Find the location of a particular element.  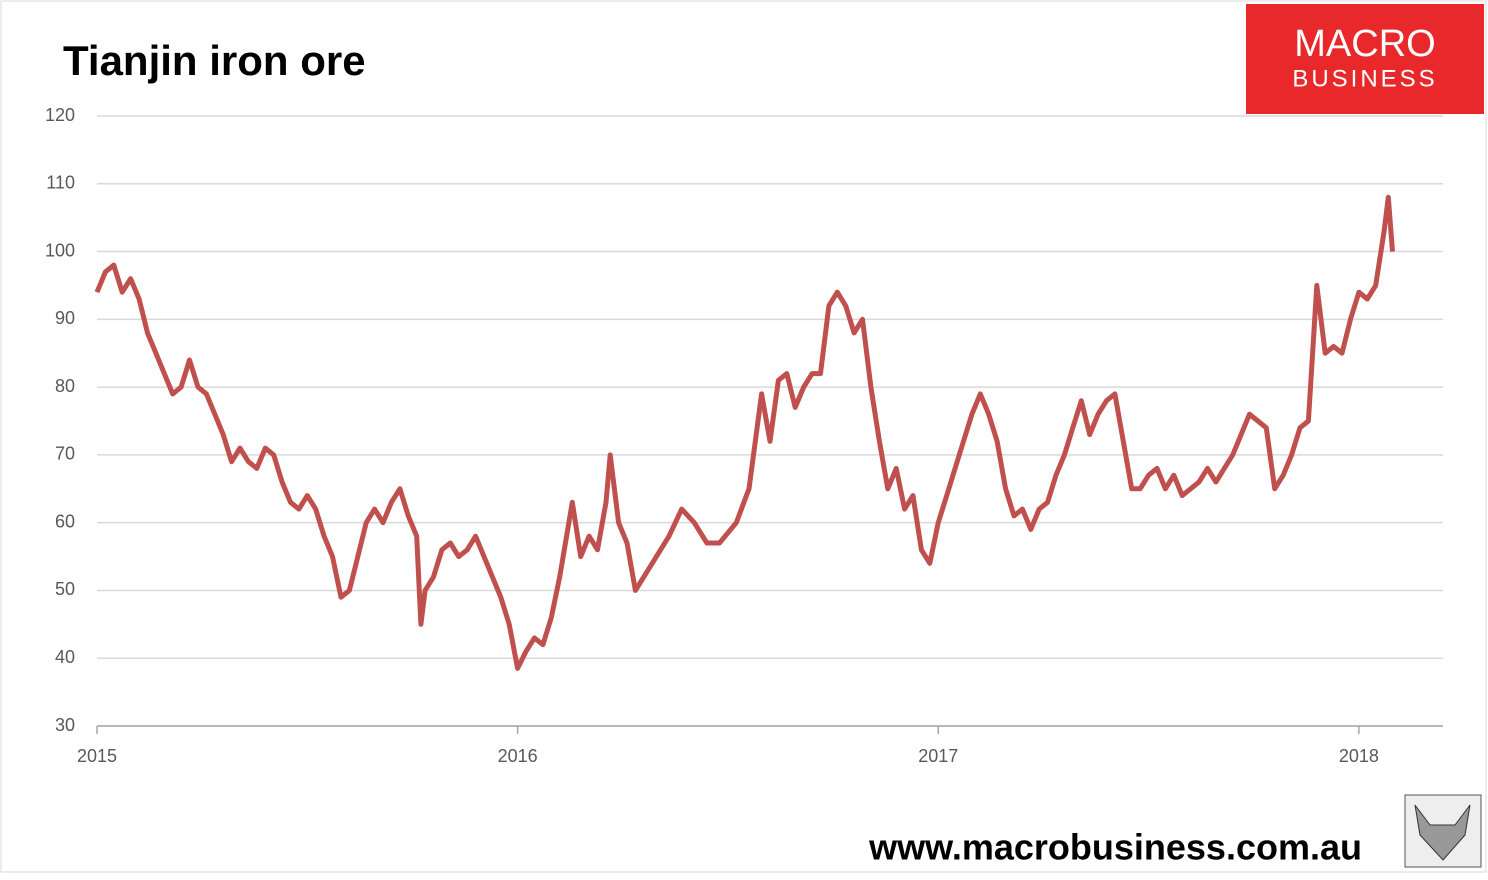

logo-box is located at coordinates (1365, 59).